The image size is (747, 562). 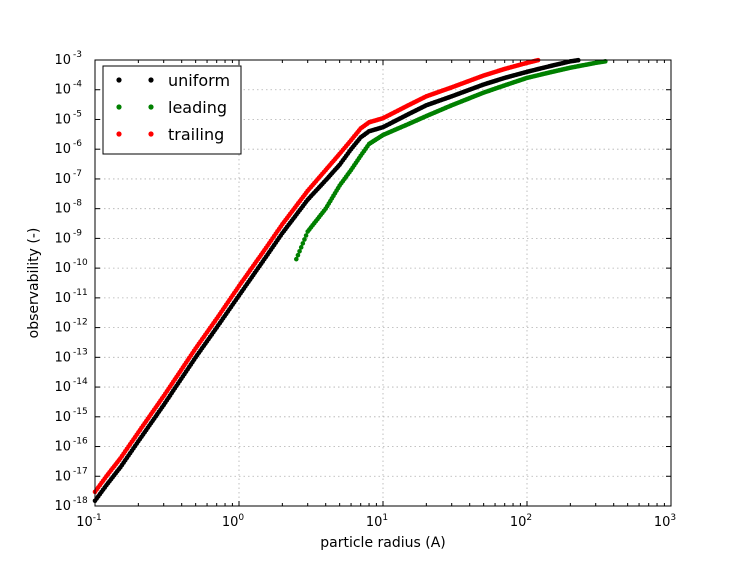 I want to click on legend-label-leading: leading, so click(x=197, y=107).